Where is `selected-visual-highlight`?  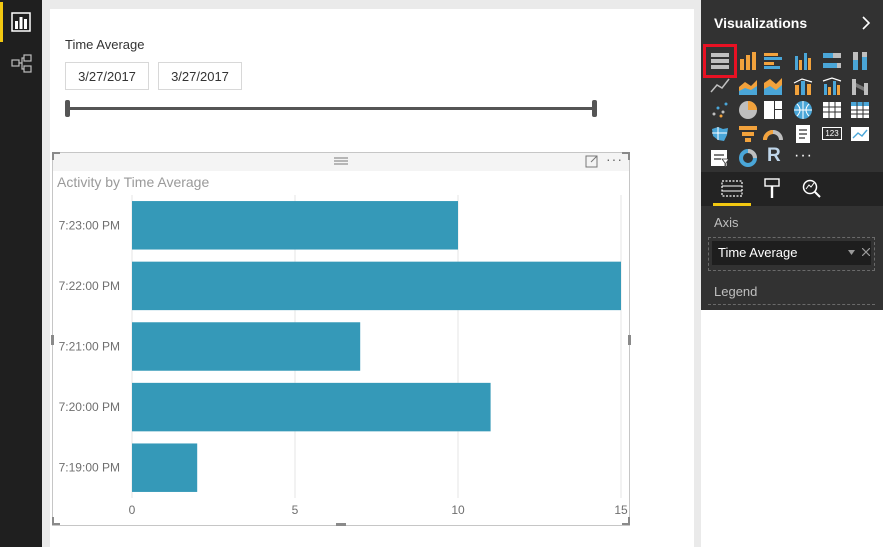
selected-visual-highlight is located at coordinates (720, 61).